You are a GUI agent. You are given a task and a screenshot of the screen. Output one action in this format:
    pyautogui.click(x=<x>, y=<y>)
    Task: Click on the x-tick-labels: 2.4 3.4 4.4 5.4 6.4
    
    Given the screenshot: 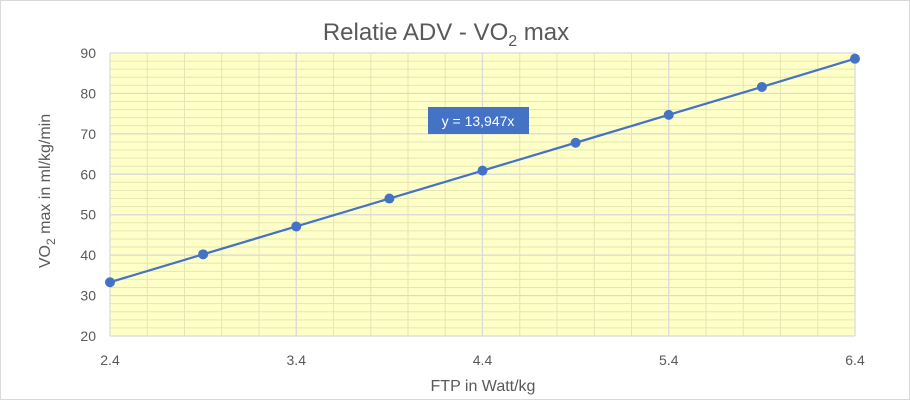 What is the action you would take?
    pyautogui.click(x=482, y=360)
    